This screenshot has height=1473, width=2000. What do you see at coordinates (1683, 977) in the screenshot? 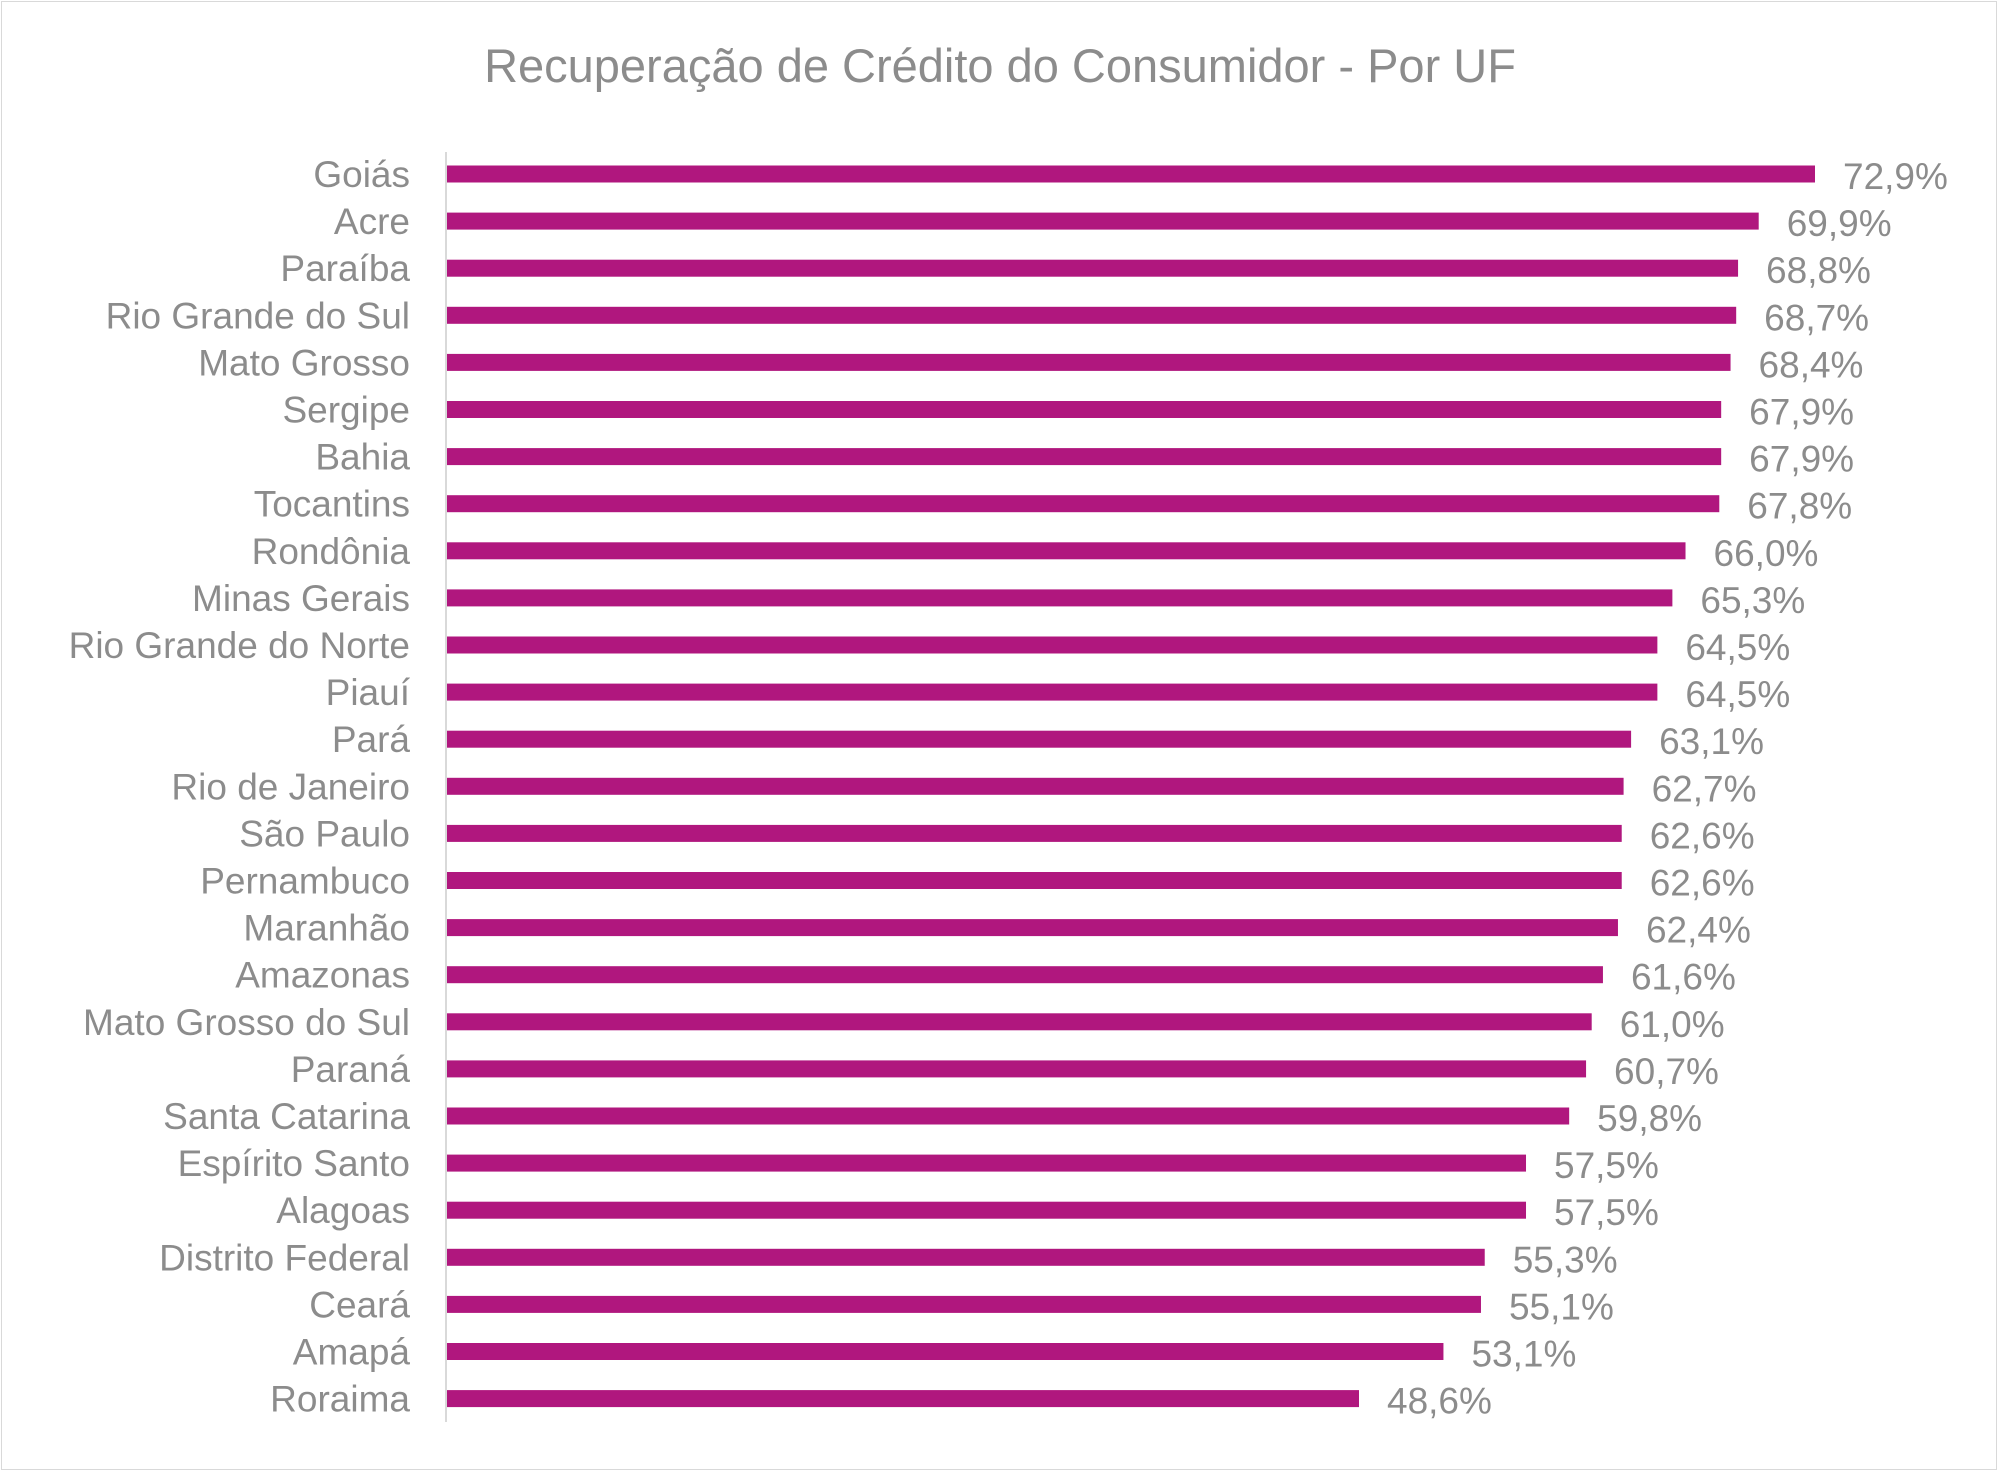
I see `data-label: 61,6%` at bounding box center [1683, 977].